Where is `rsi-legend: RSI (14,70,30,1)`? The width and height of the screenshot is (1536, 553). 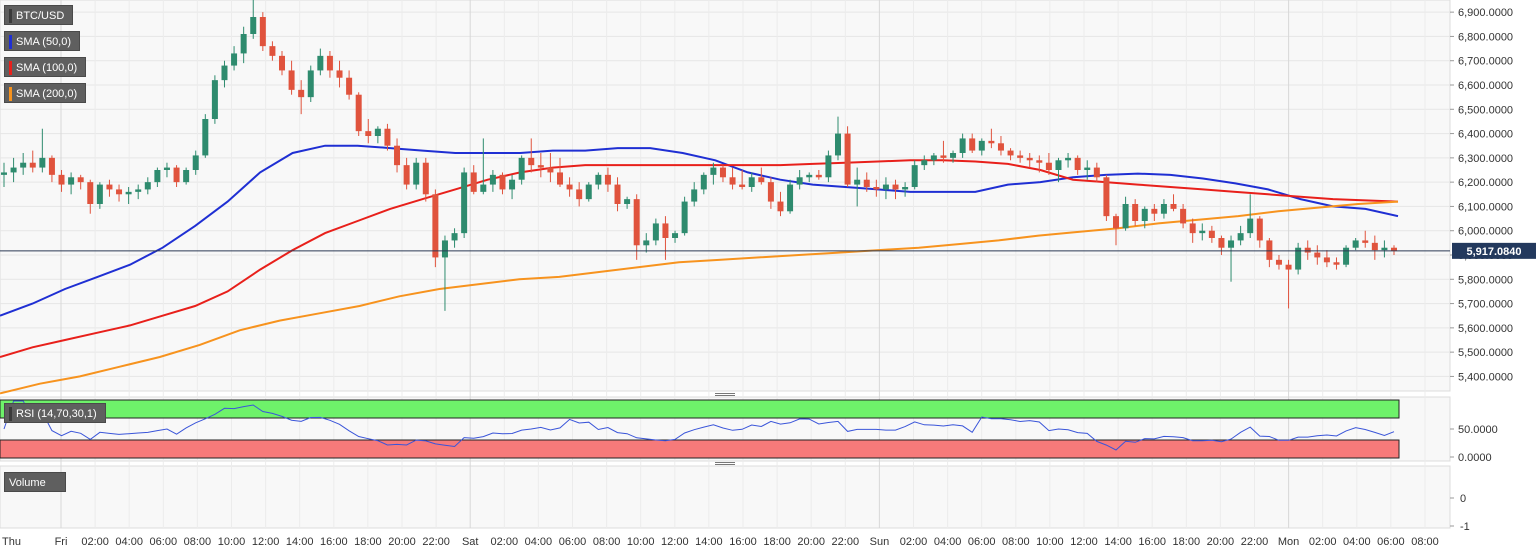
rsi-legend: RSI (14,70,30,1) is located at coordinates (55, 413).